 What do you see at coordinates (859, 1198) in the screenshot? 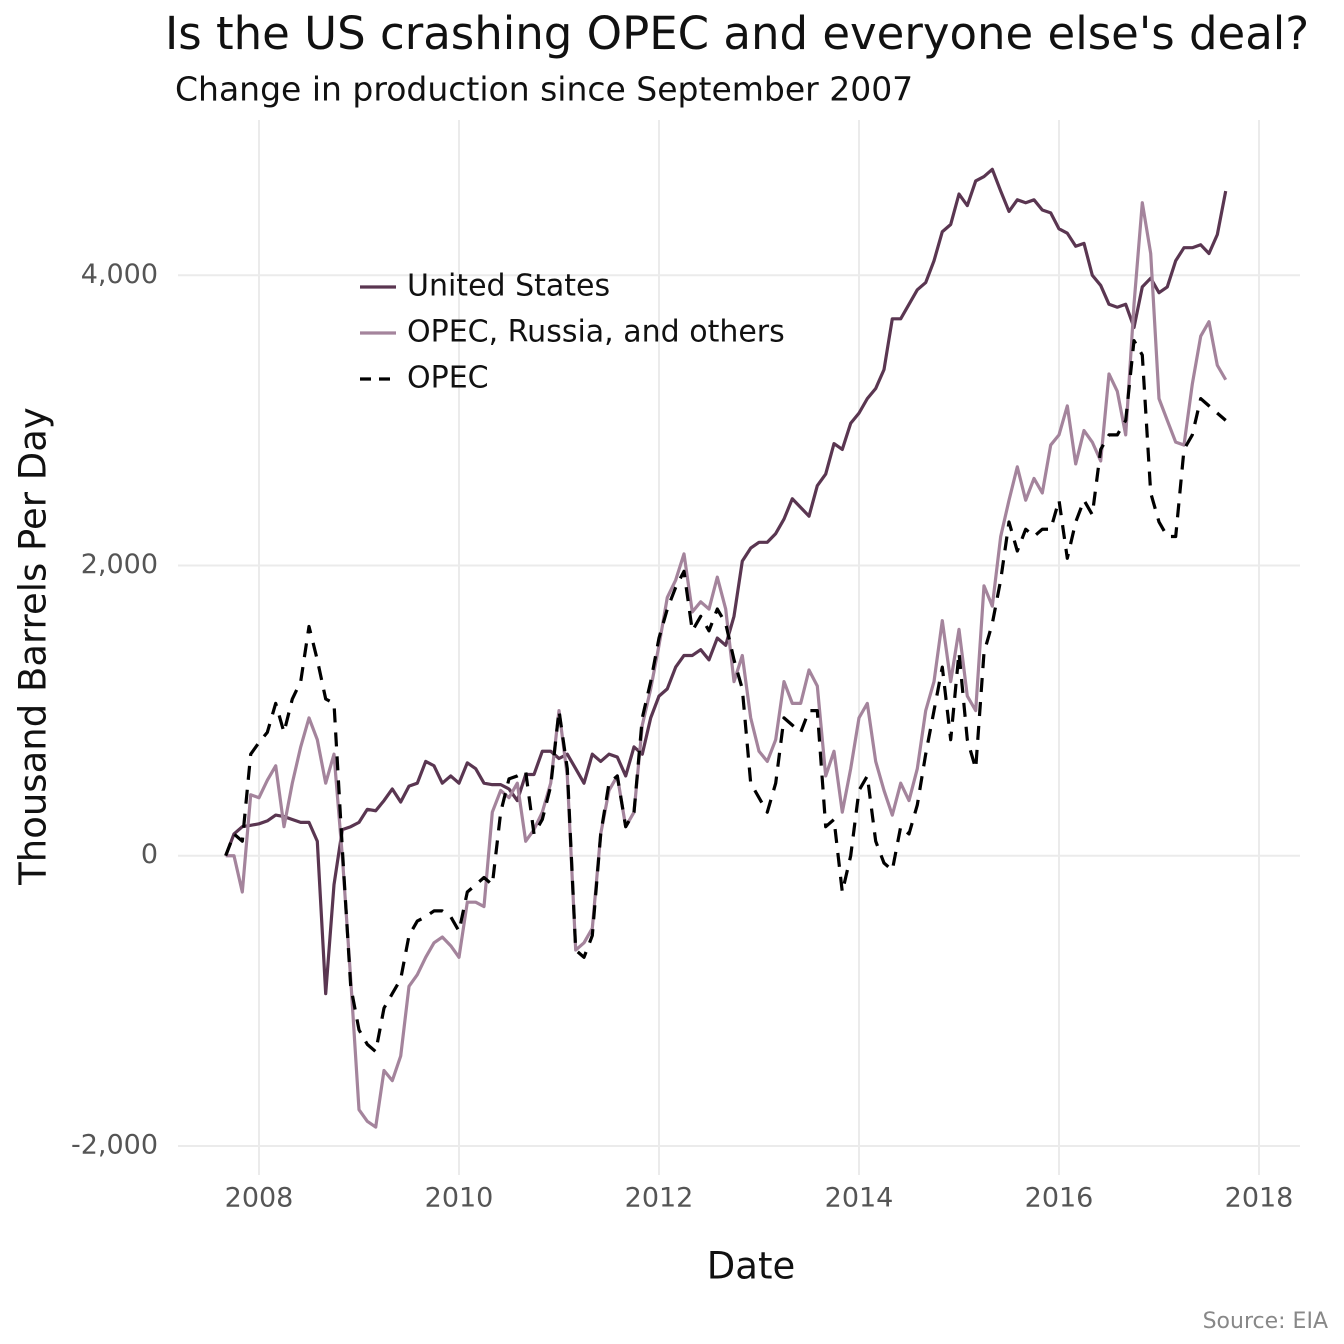
I see `x-tick-label: 2014` at bounding box center [859, 1198].